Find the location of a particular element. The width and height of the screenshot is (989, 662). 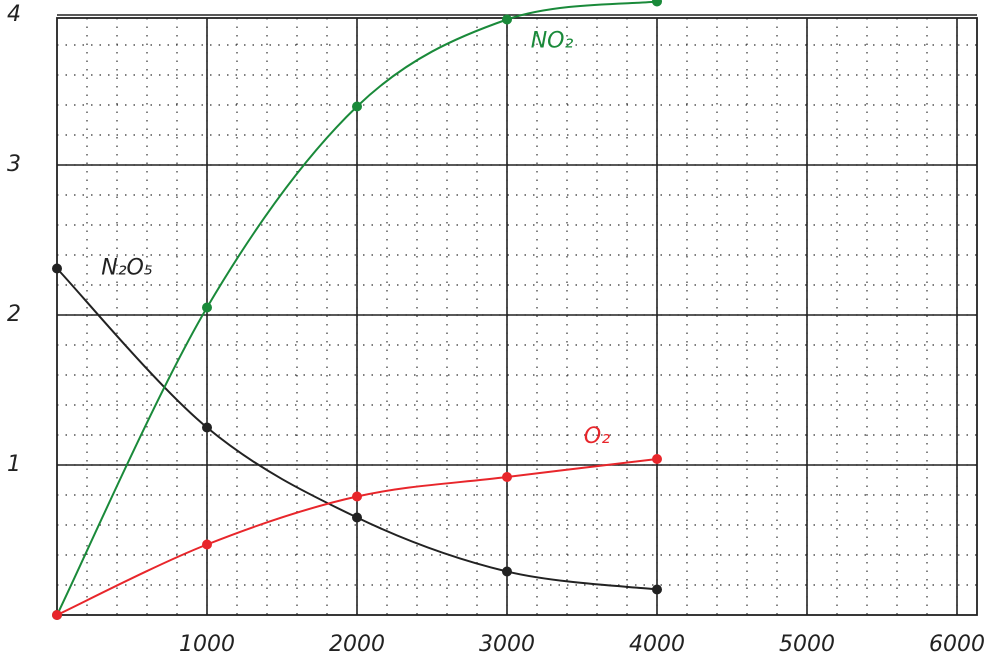

y-tick-label: 2 is located at coordinates (14, 314).